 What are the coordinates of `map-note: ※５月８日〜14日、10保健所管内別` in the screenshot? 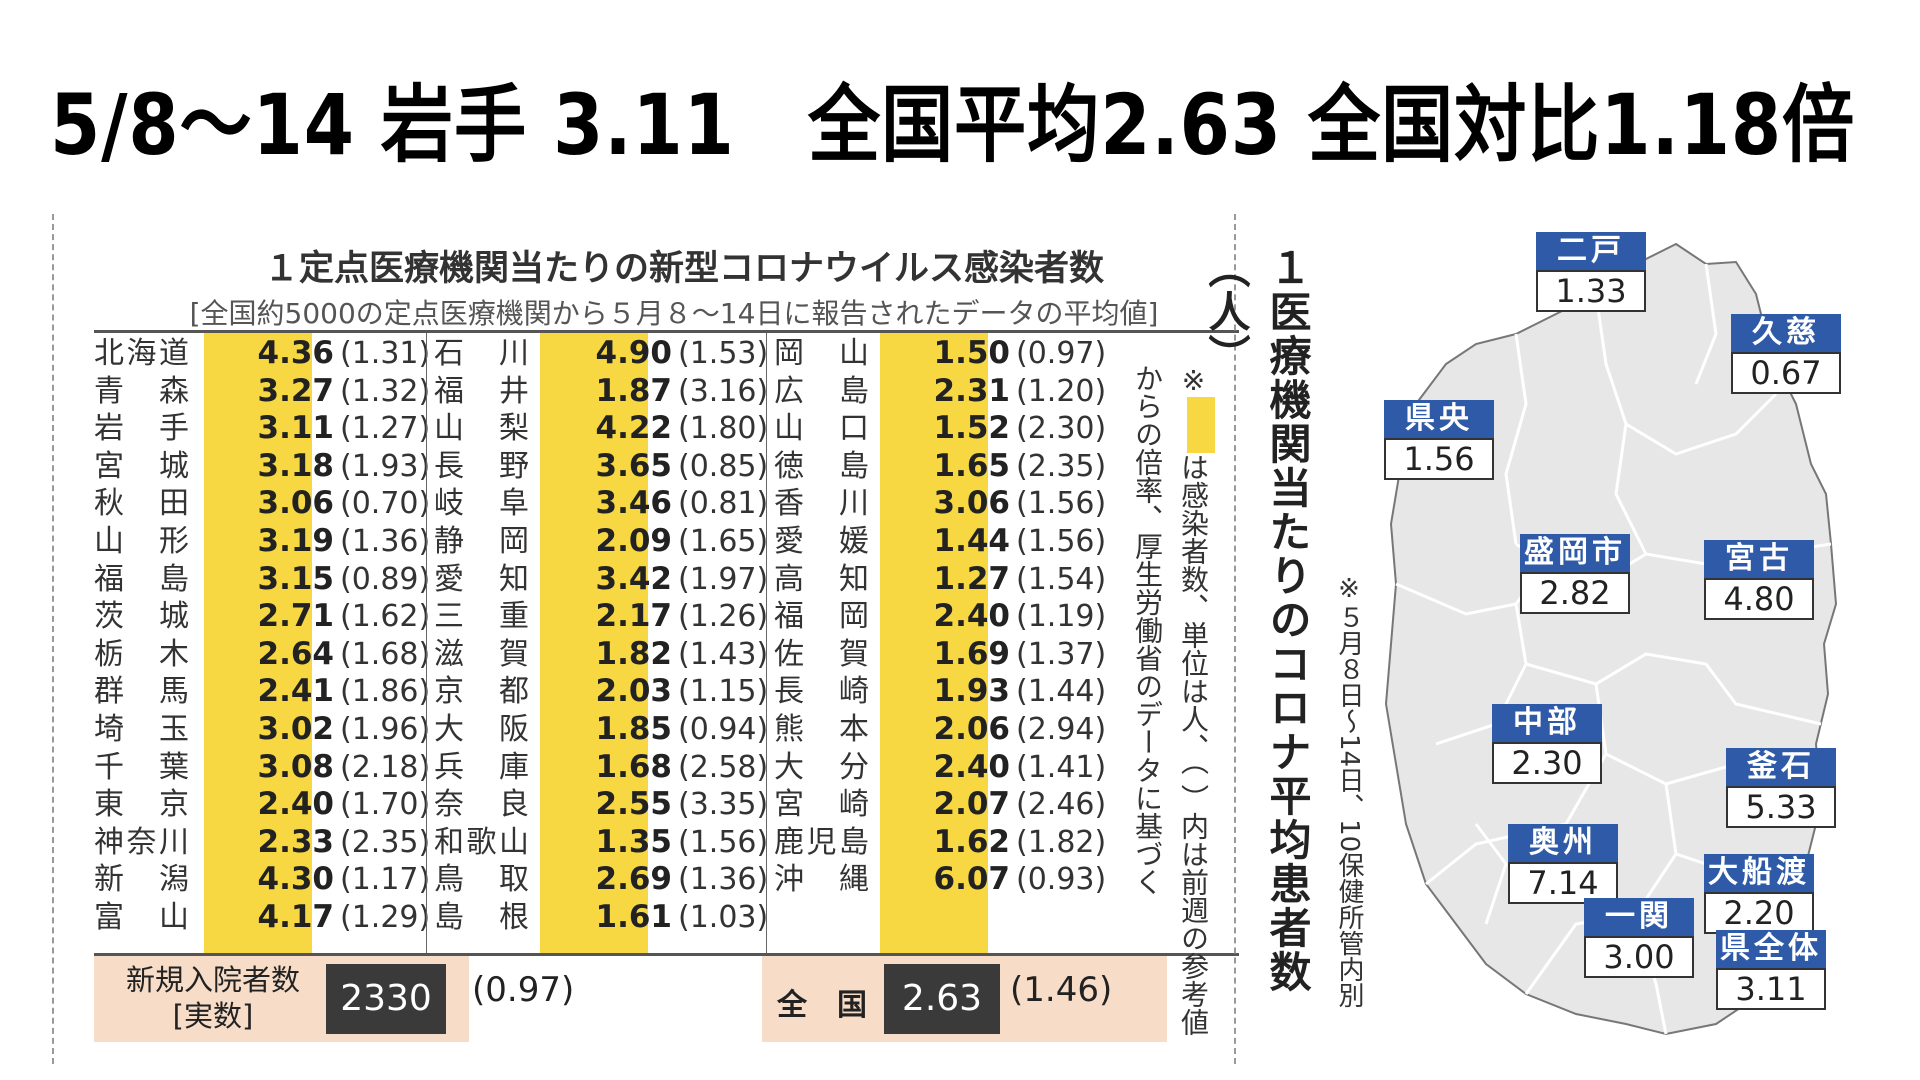 It's located at (1349, 791).